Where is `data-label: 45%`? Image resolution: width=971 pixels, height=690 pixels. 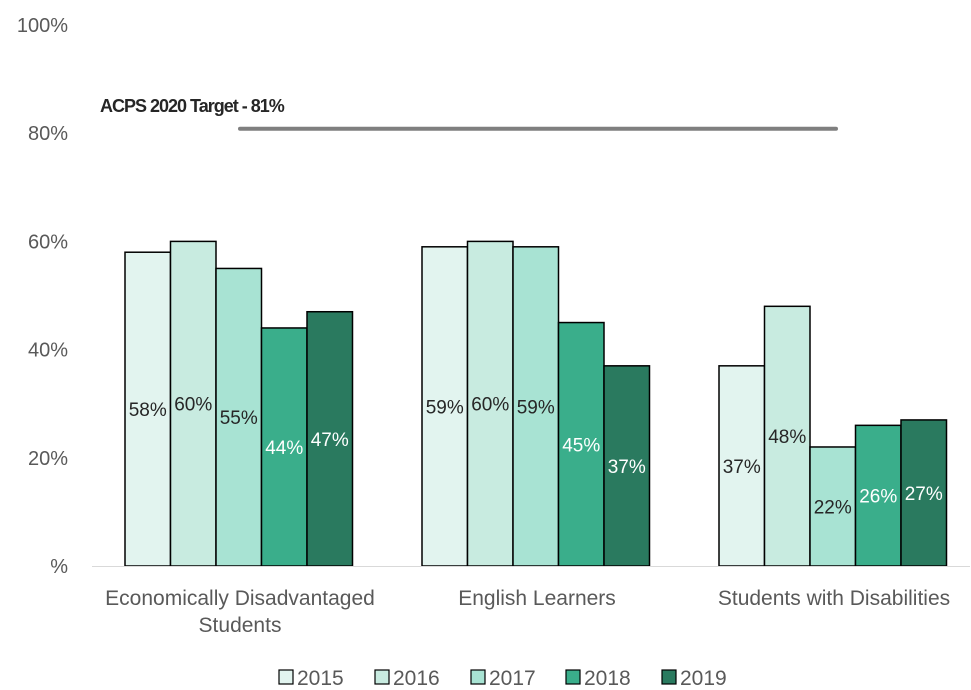
data-label: 45% is located at coordinates (581, 445).